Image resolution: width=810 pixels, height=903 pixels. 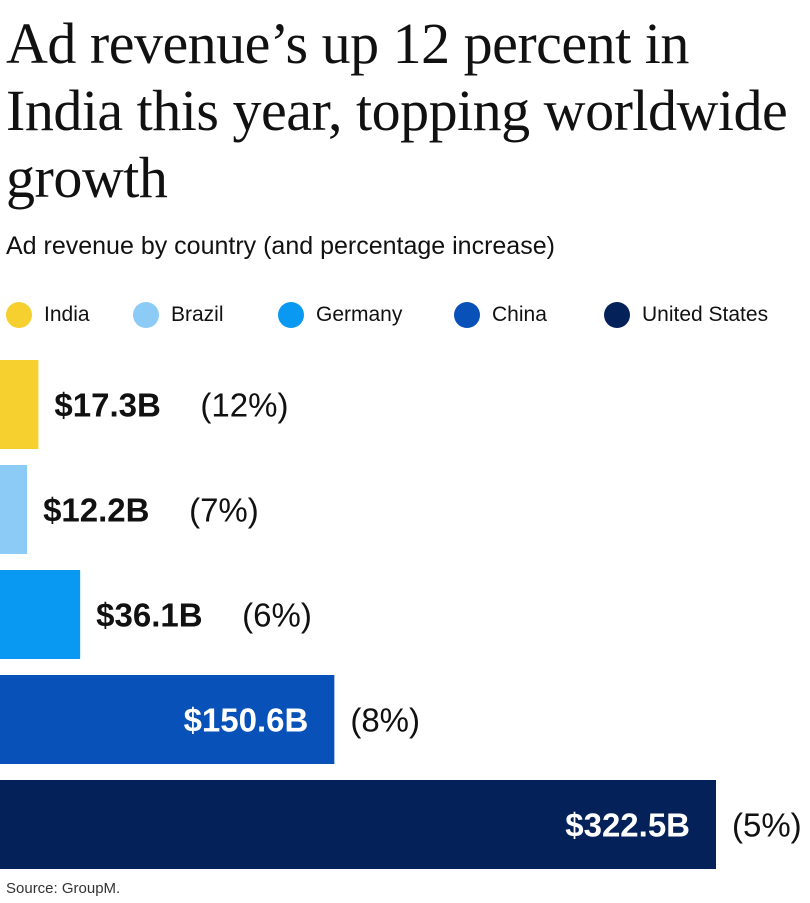 I want to click on legend-item-germany: Germany, so click(x=340, y=315).